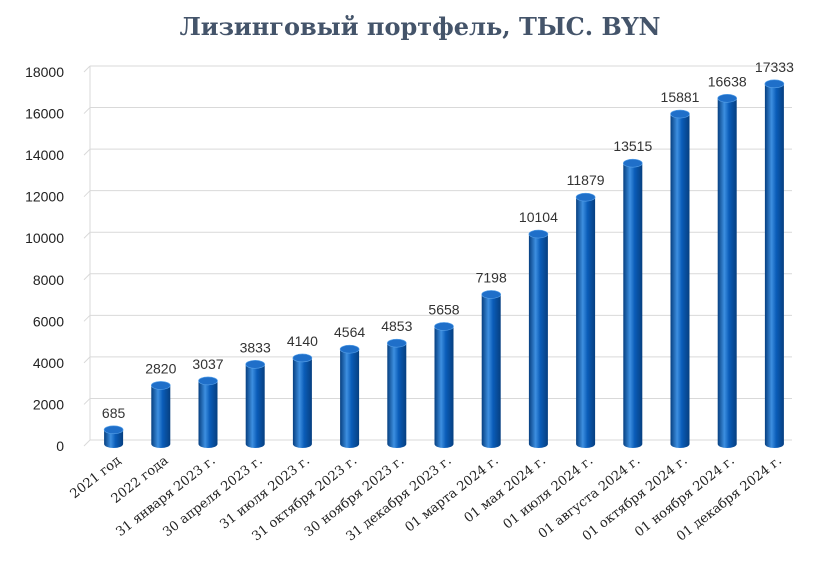 The image size is (840, 567). I want to click on data-label: 5658, so click(443, 309).